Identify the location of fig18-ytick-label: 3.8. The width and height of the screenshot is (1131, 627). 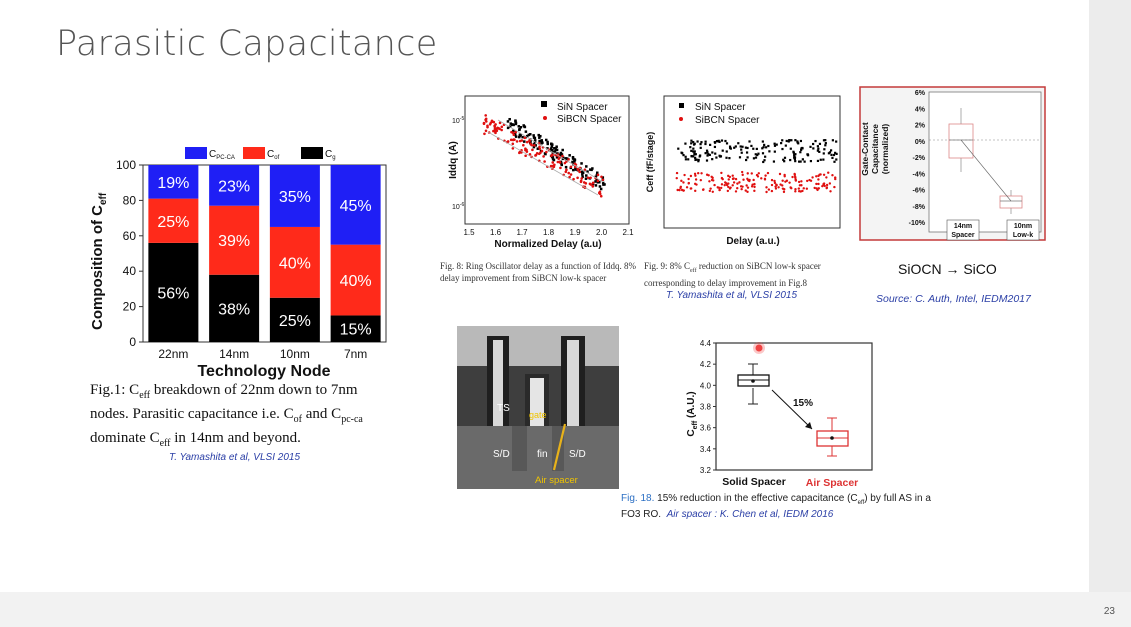
(706, 407).